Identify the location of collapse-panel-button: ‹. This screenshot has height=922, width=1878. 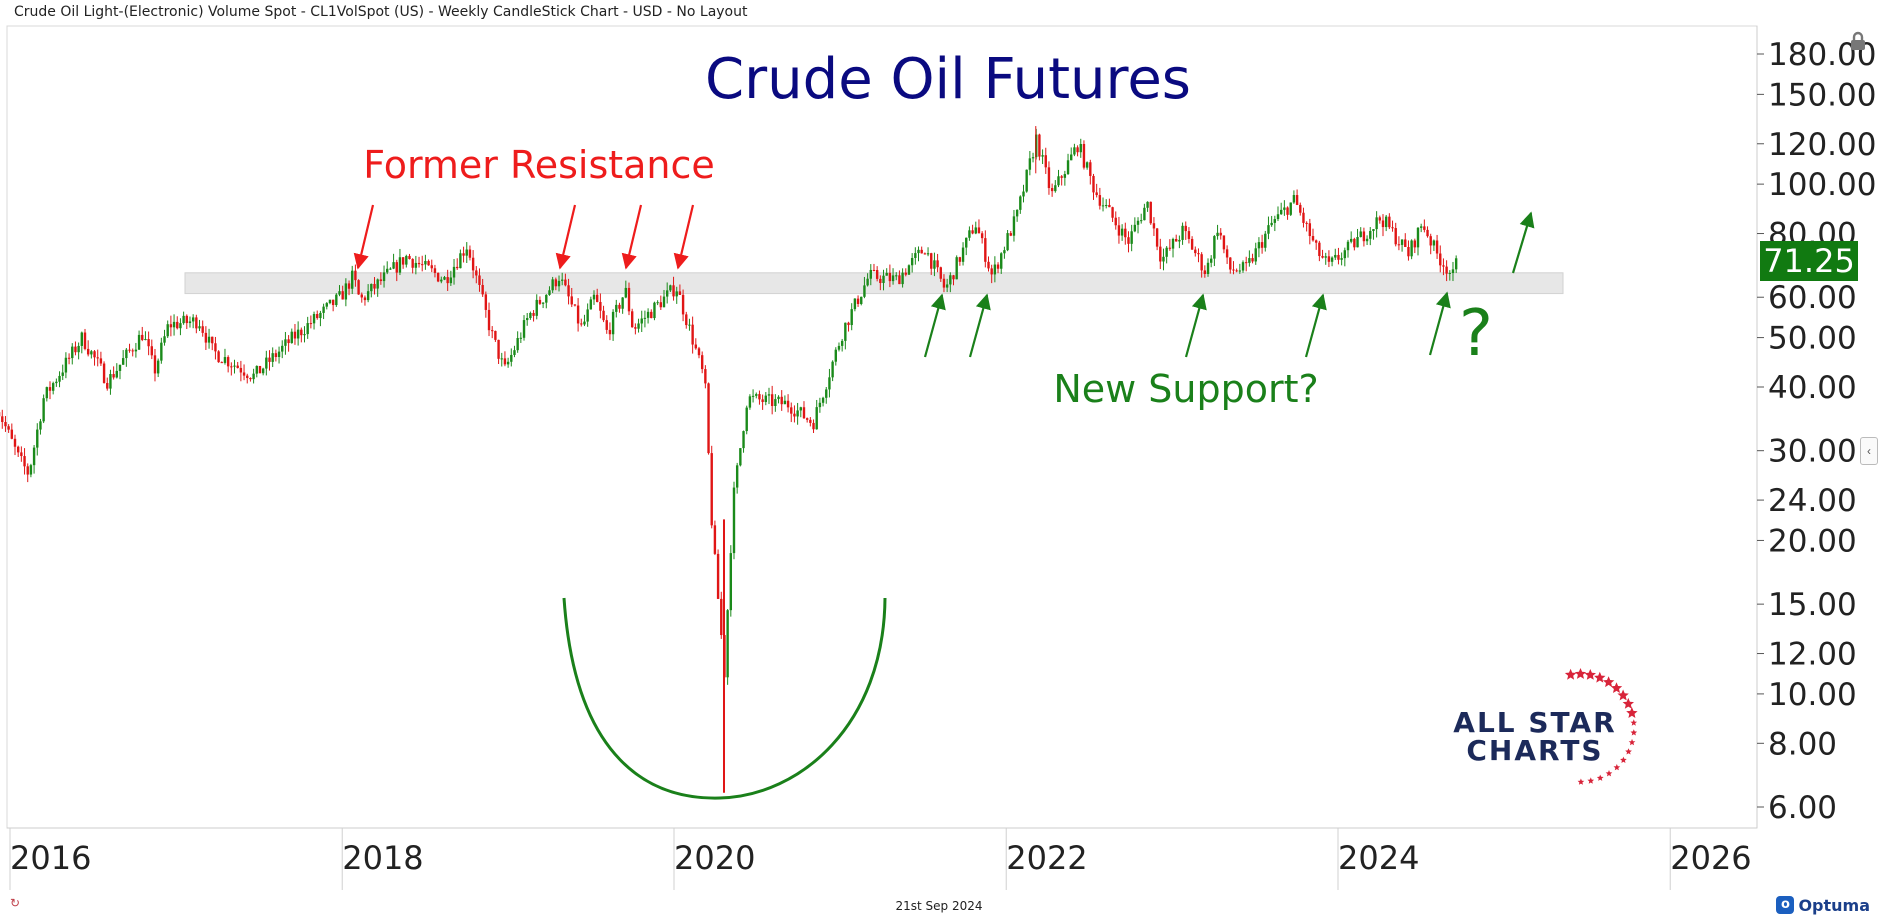
(1869, 451).